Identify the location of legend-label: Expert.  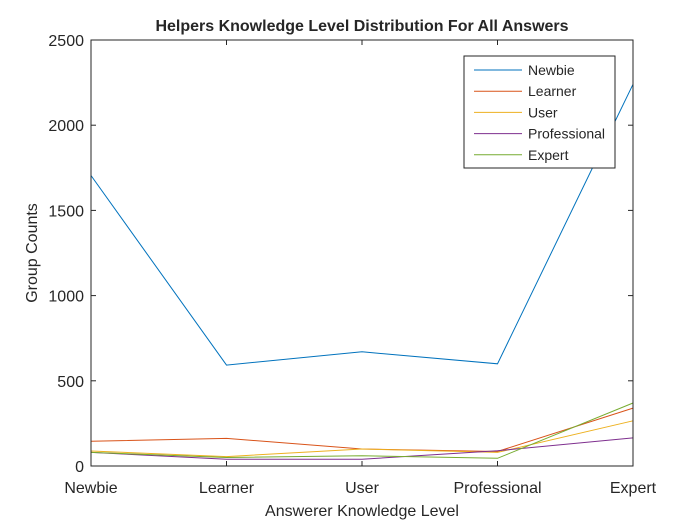
(548, 155).